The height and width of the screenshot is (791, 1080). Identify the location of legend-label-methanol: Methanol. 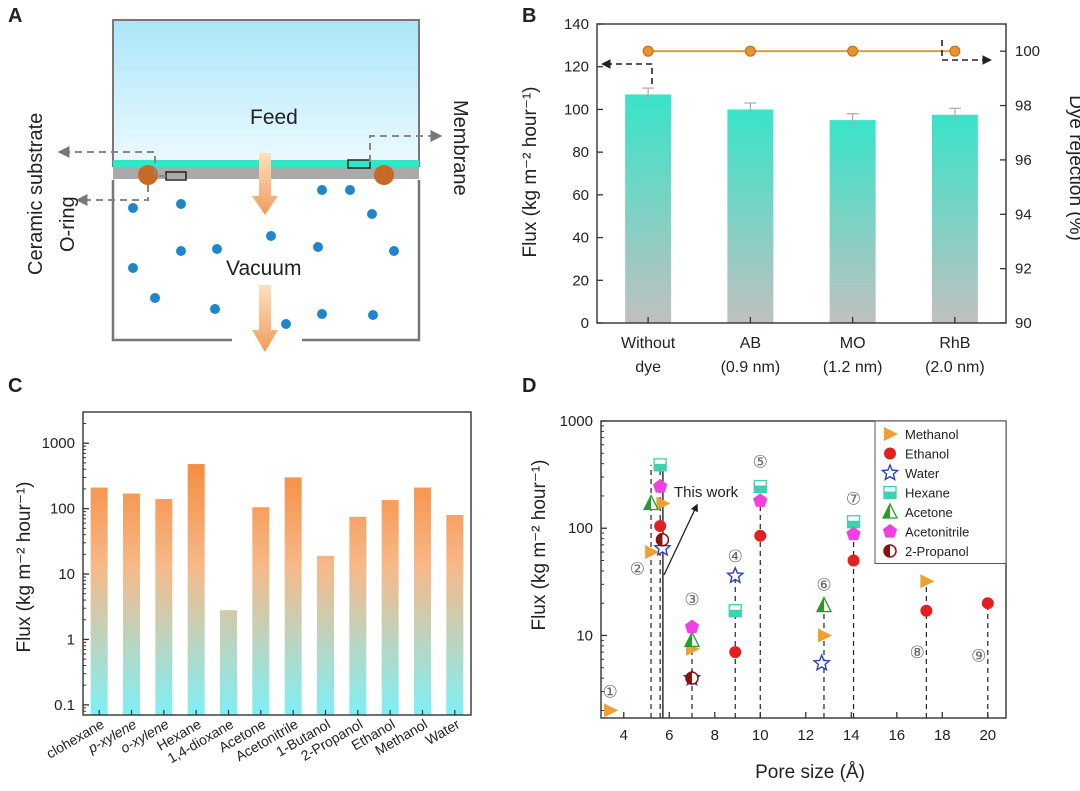
(932, 434).